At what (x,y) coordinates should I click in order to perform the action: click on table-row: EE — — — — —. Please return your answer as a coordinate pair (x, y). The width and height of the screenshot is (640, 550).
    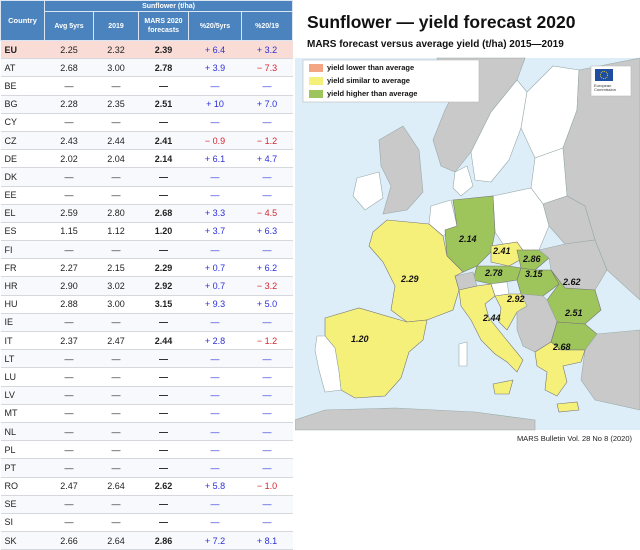
    Looking at the image, I should click on (146, 195).